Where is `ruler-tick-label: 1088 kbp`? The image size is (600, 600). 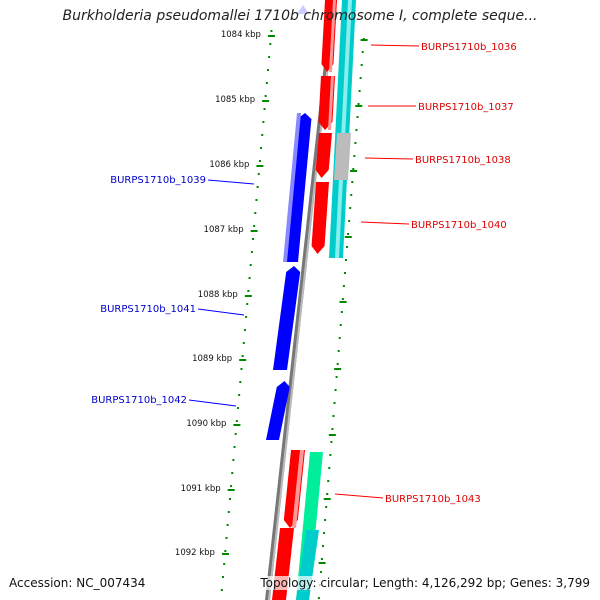
ruler-tick-label: 1088 kbp is located at coordinates (218, 295).